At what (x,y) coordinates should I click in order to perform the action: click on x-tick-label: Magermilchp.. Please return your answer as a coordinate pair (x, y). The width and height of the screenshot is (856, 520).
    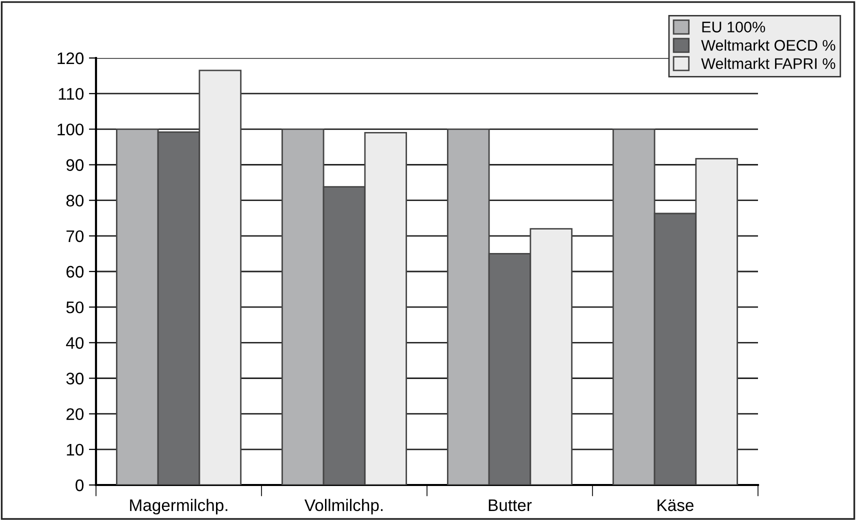
    Looking at the image, I should click on (179, 506).